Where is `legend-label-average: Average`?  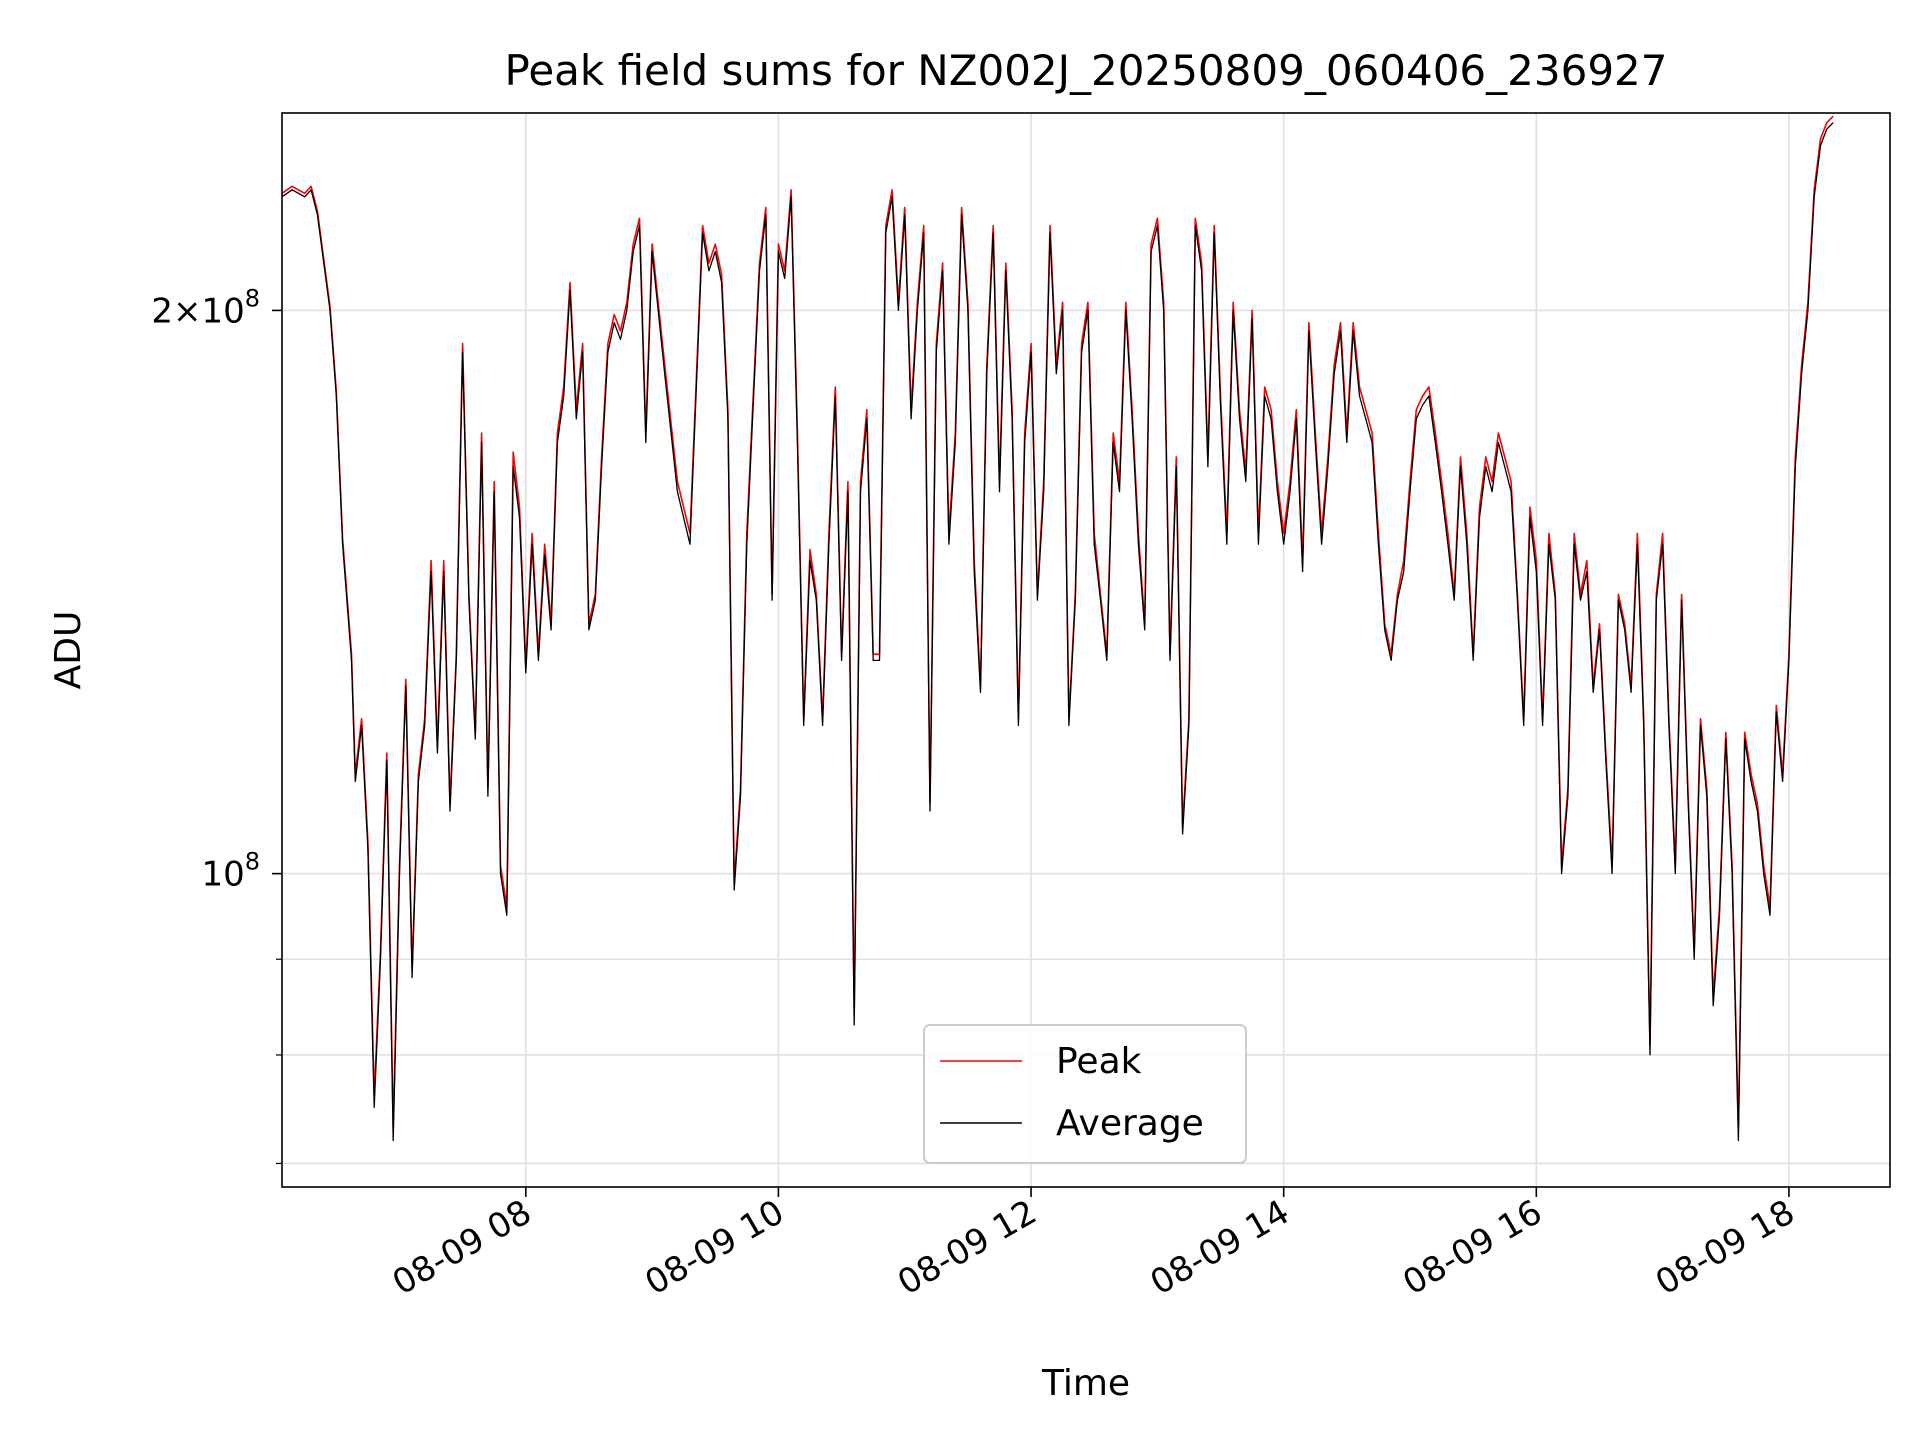
legend-label-average: Average is located at coordinates (1130, 1123).